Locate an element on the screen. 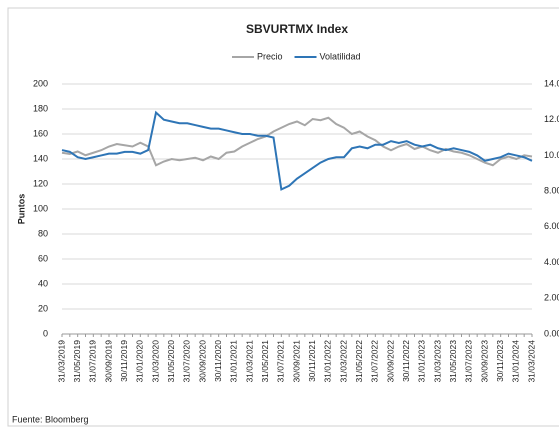  y-axis-label: Puntos is located at coordinates (21, 209).